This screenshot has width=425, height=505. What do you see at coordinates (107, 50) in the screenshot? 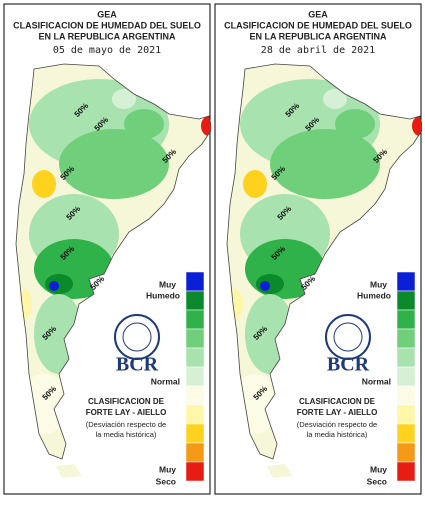
I see `map-date: 05 de mayo de 2021` at bounding box center [107, 50].